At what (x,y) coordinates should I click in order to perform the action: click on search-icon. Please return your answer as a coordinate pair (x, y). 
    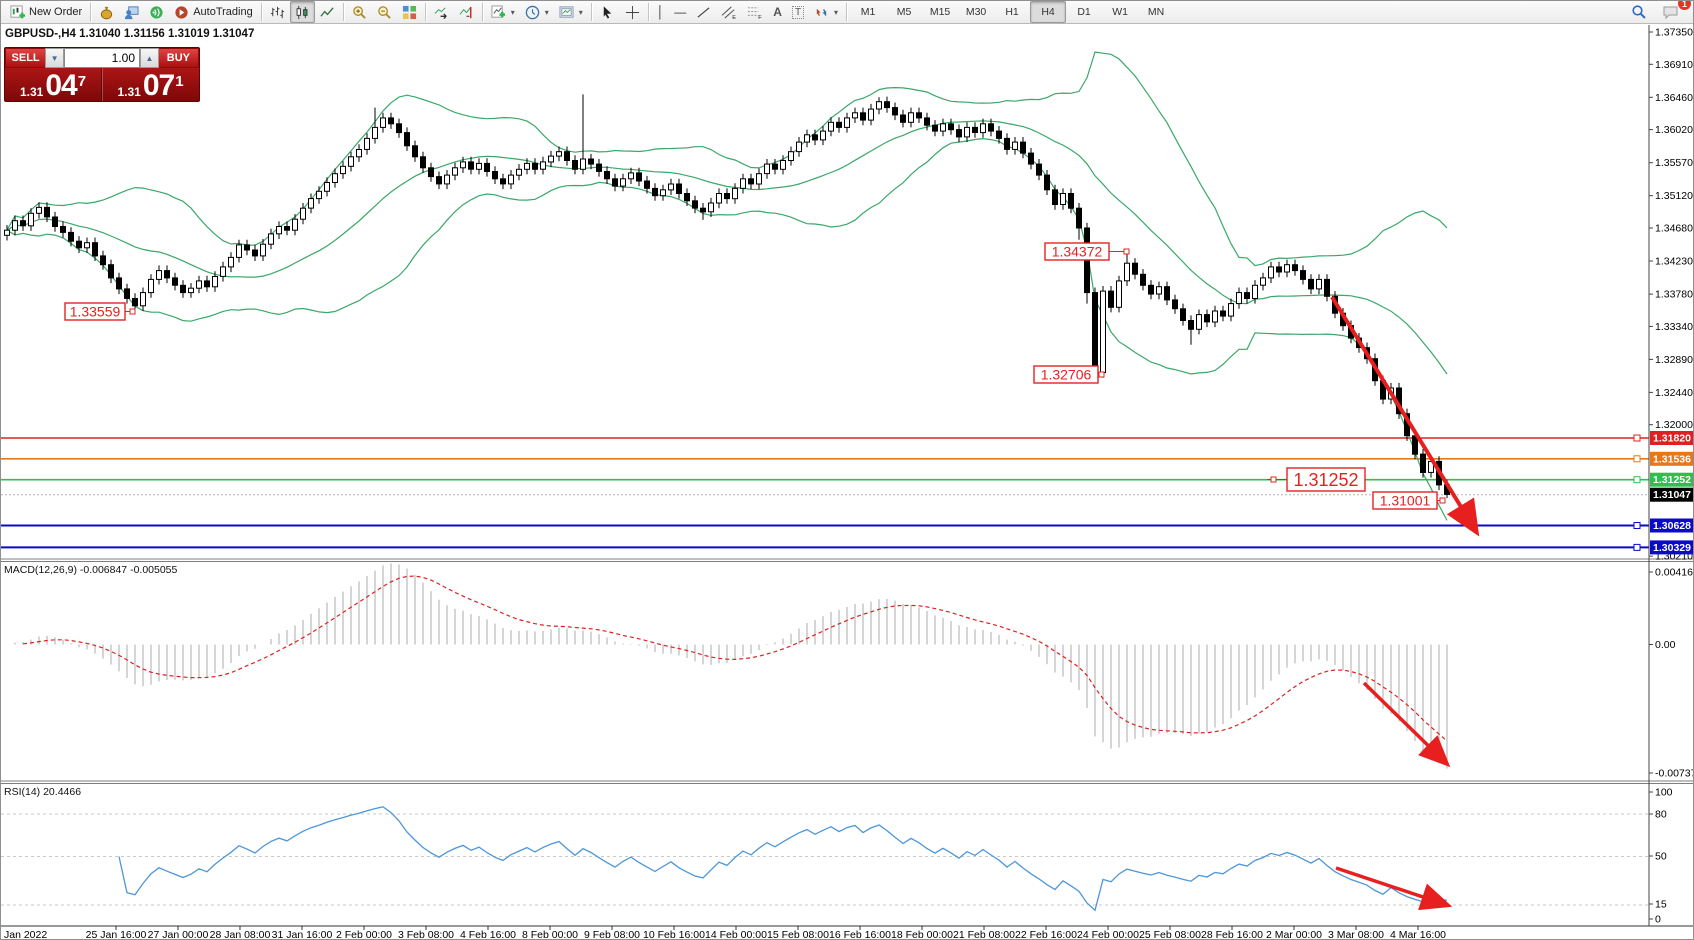
    Looking at the image, I should click on (1639, 12).